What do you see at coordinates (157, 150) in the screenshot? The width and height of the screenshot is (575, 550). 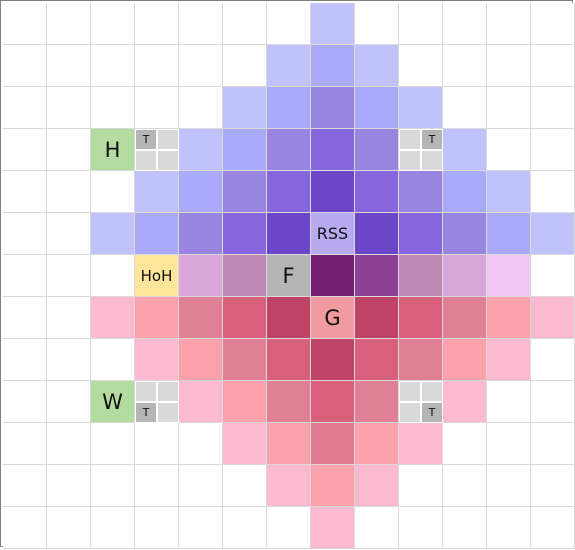 I see `tower-tile-t1: T` at bounding box center [157, 150].